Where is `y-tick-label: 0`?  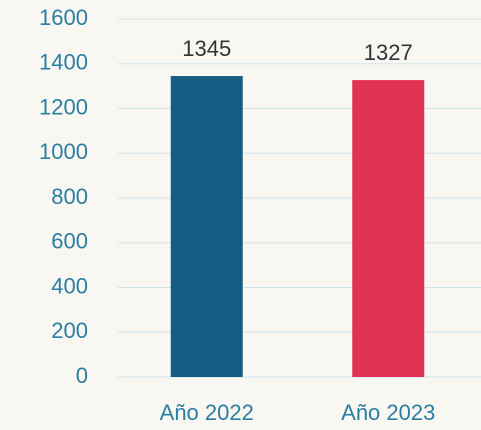 y-tick-label: 0 is located at coordinates (82, 375).